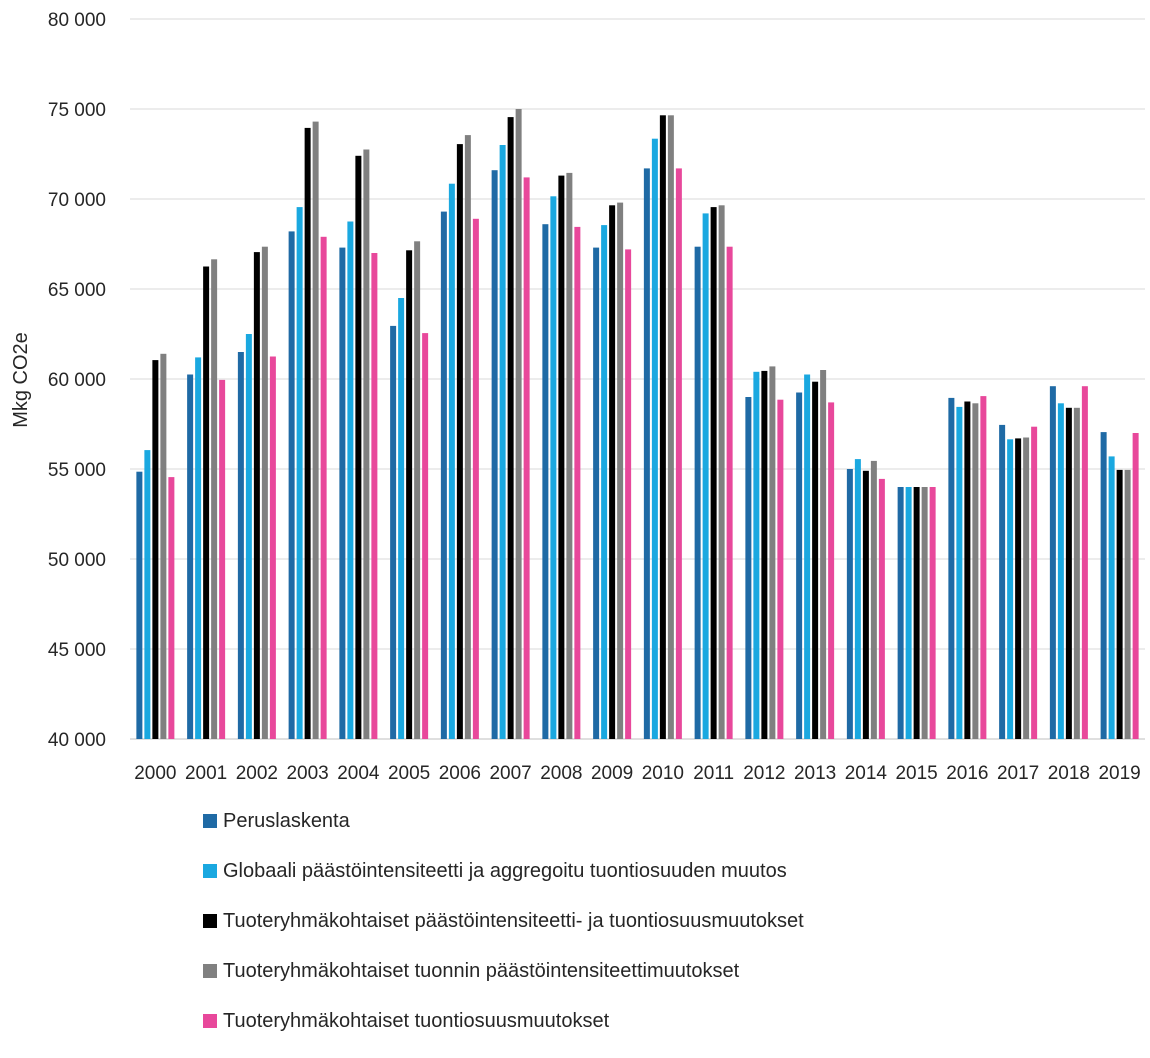 This screenshot has width=1150, height=1058. What do you see at coordinates (663, 773) in the screenshot?
I see `x-tick-label: 2010` at bounding box center [663, 773].